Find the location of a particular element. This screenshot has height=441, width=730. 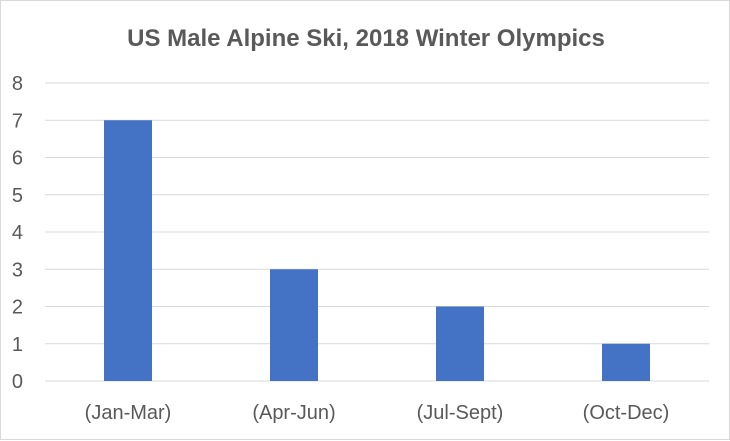

chart-title: US Male Alpine Ski, 2018 Winter Olympics is located at coordinates (366, 38).